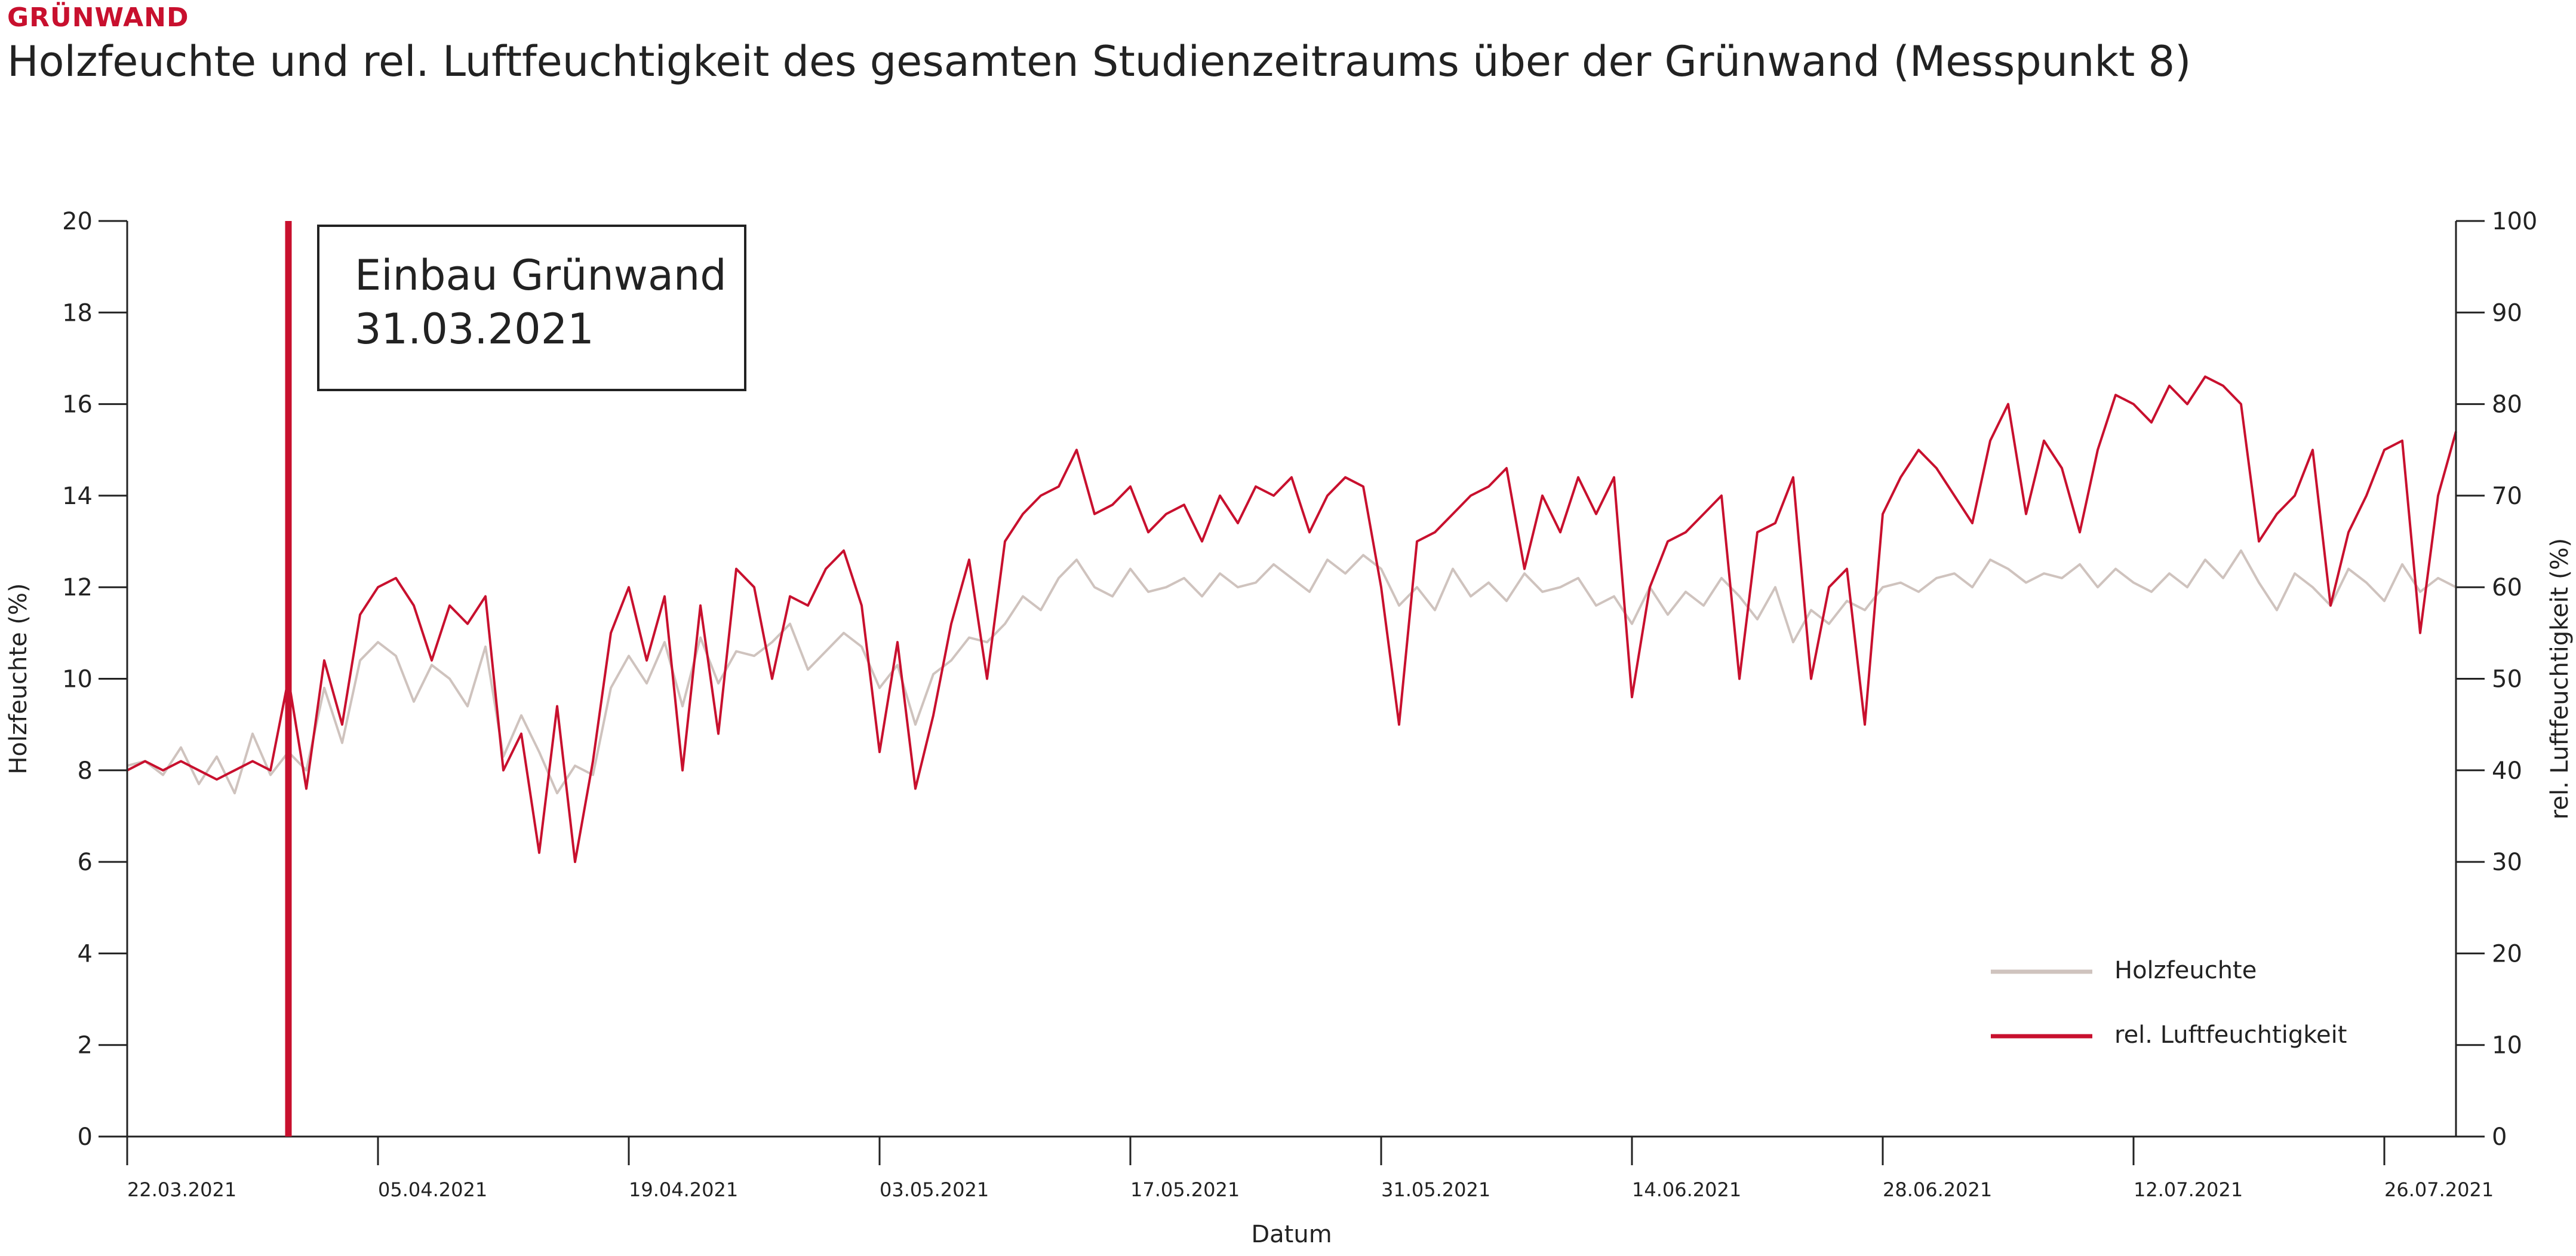  Describe the element at coordinates (2507, 679) in the screenshot. I see `right-y-tick-label: 50` at that location.